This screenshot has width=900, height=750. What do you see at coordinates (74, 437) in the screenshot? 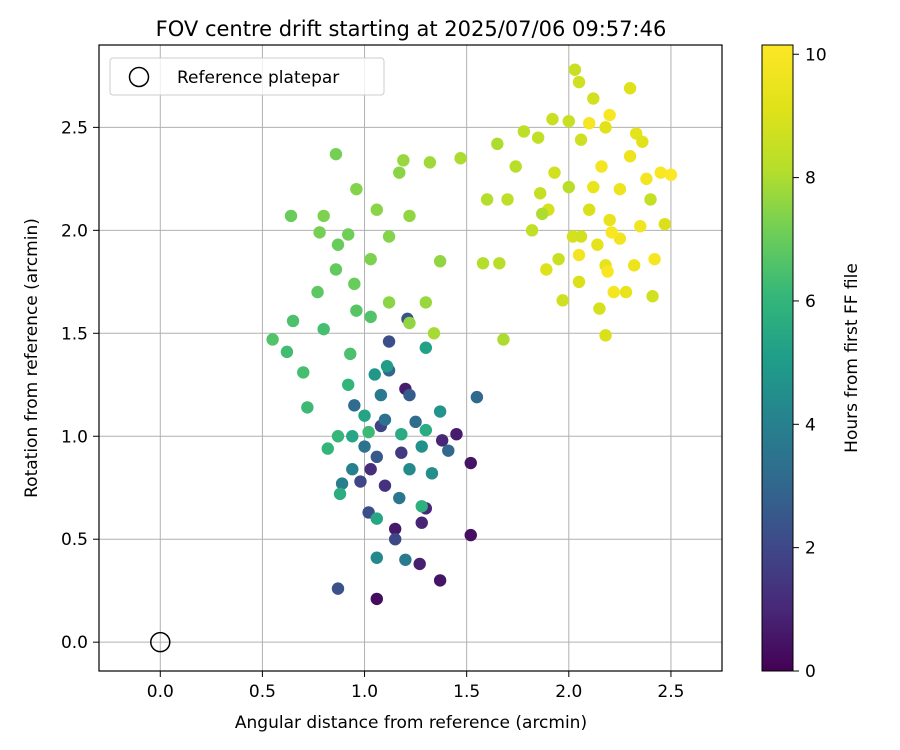
I see `y-tick-label: 1.0` at bounding box center [74, 437].